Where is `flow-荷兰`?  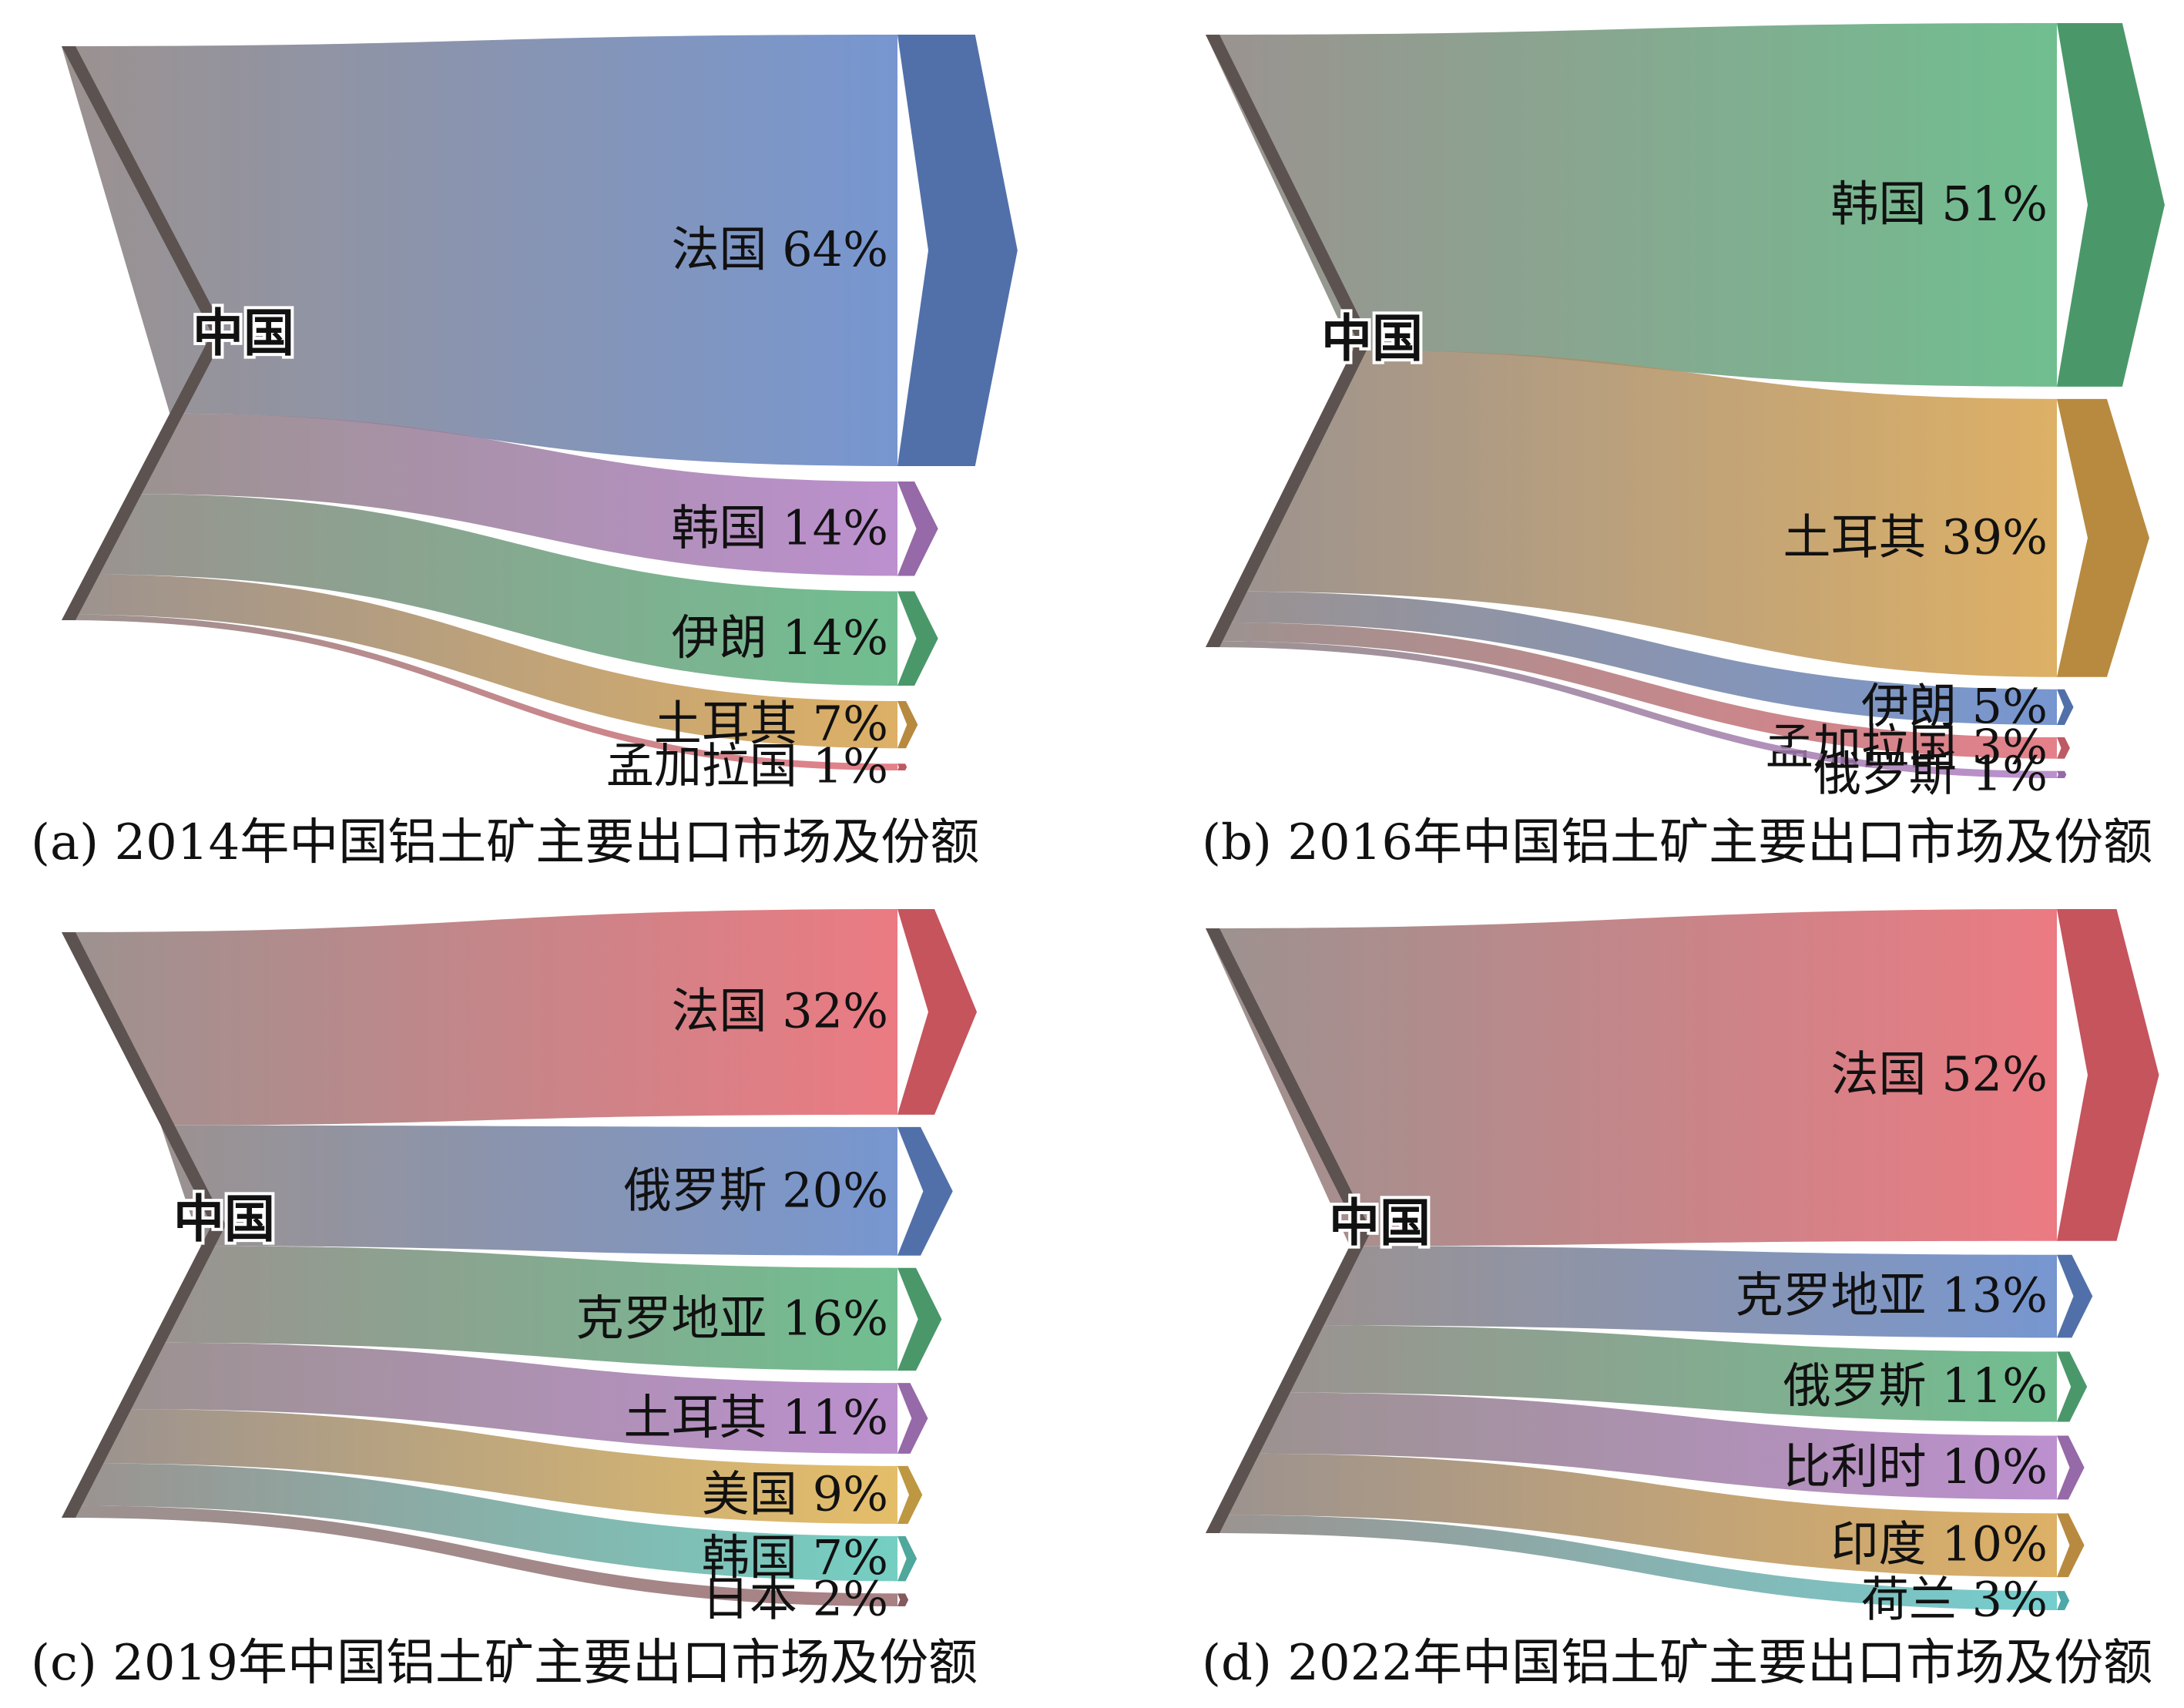 flow-荷兰 is located at coordinates (1631, 1562).